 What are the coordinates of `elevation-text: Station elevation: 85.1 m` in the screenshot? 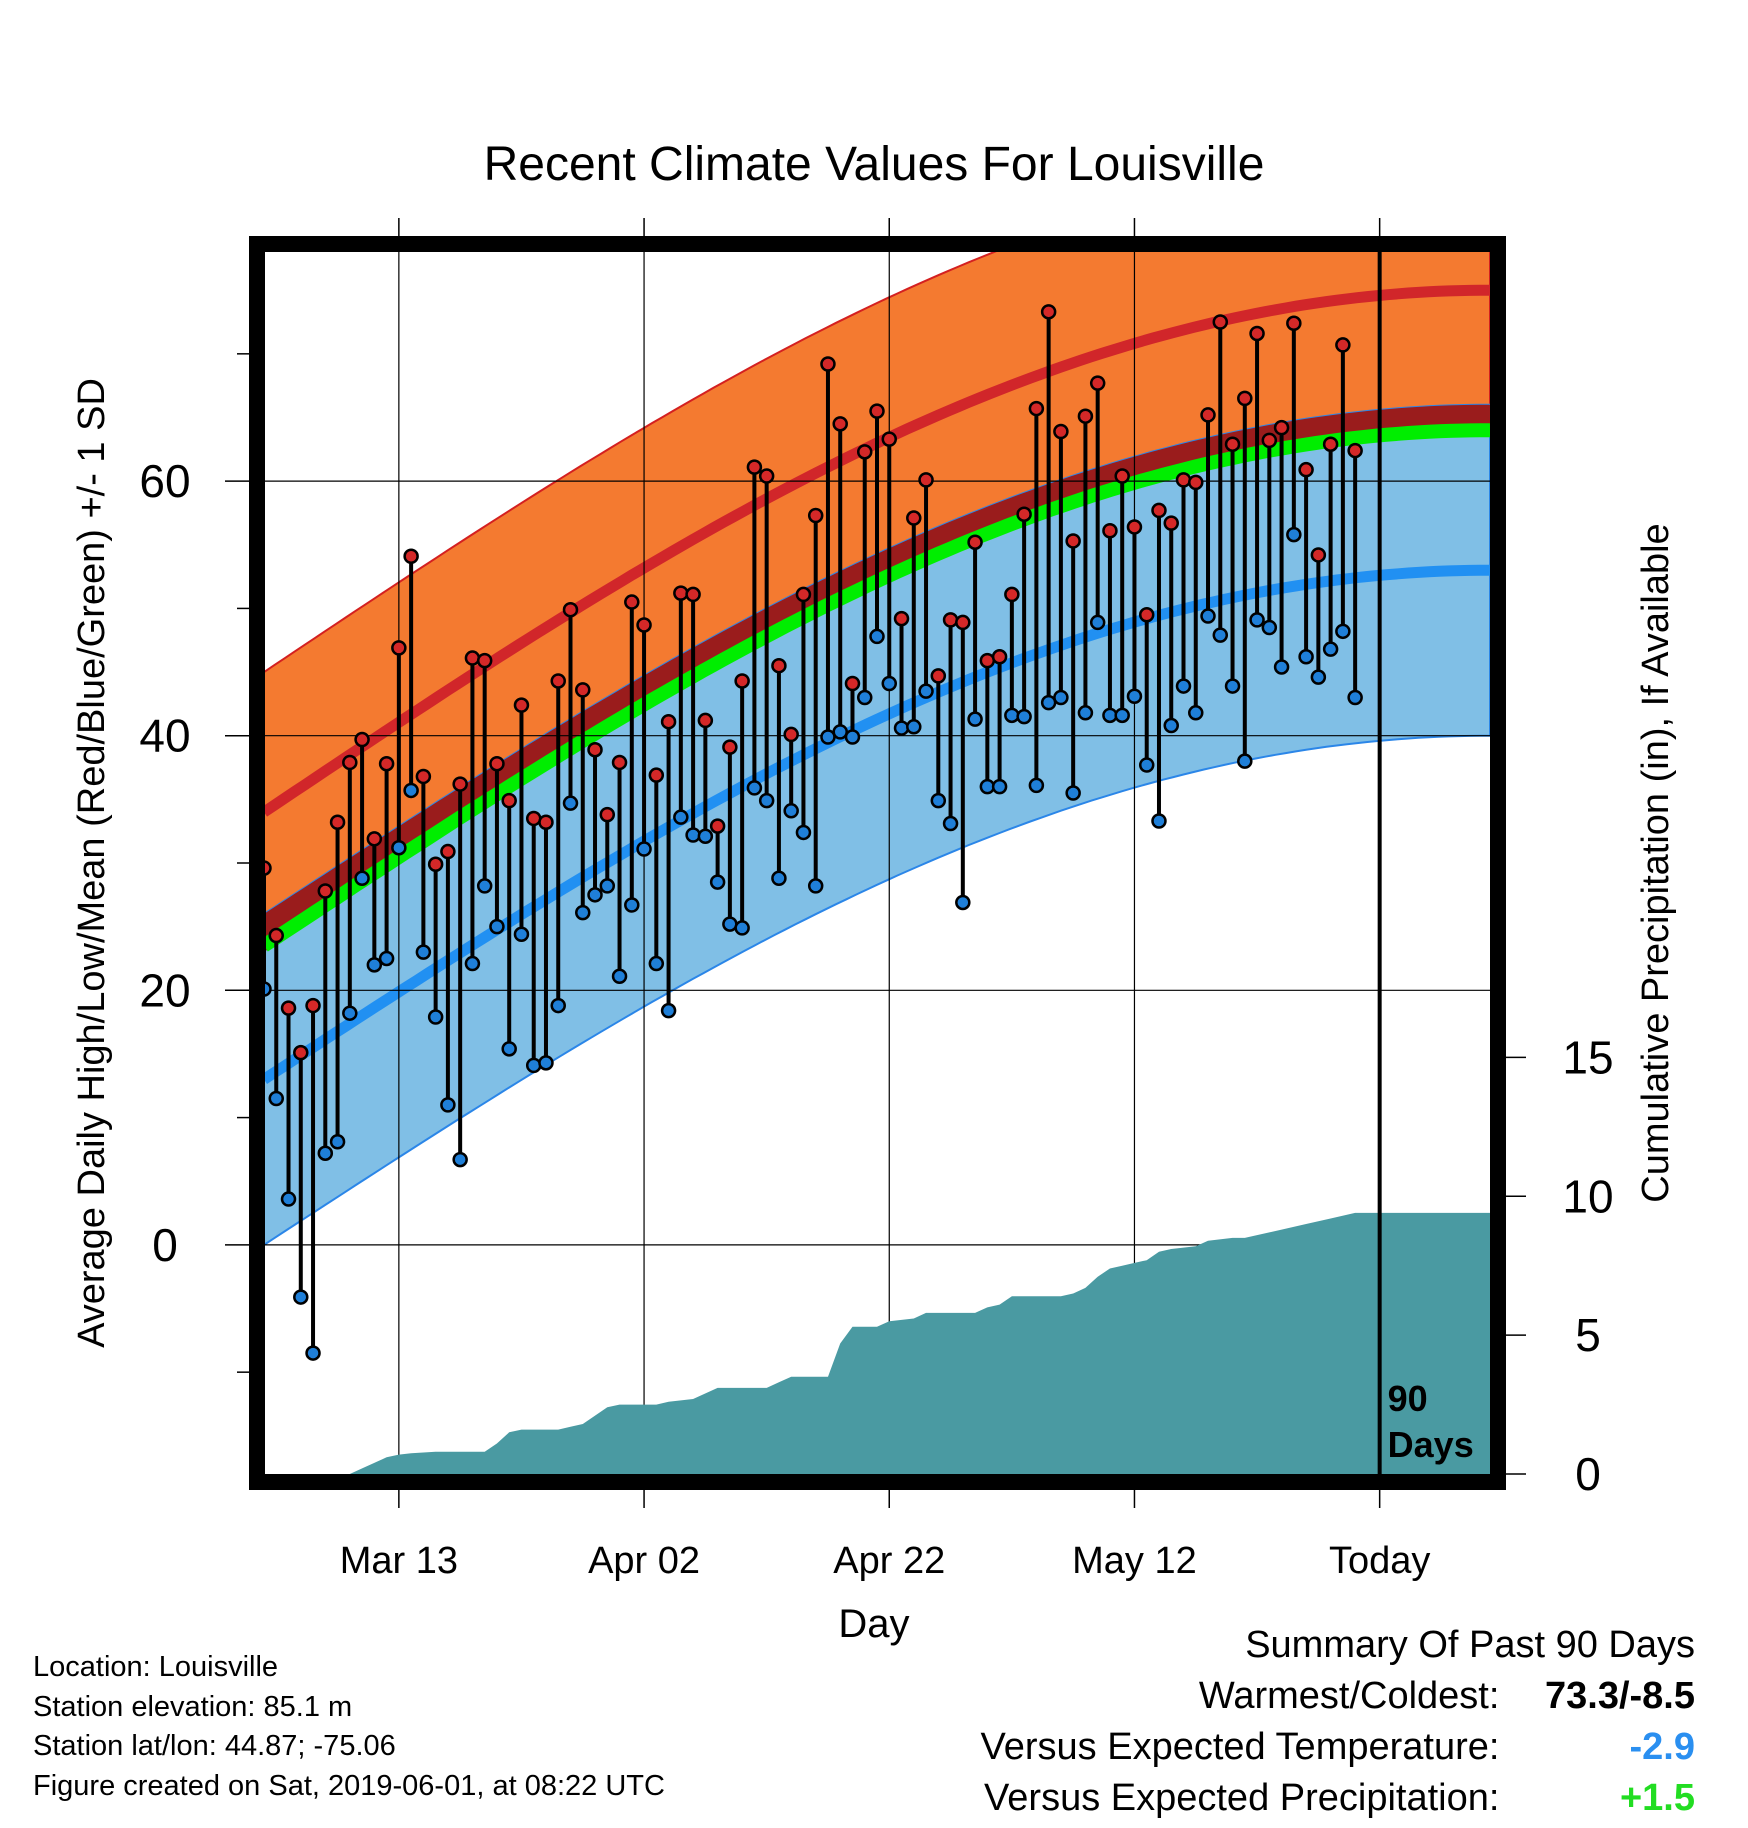 It's located at (193, 1706).